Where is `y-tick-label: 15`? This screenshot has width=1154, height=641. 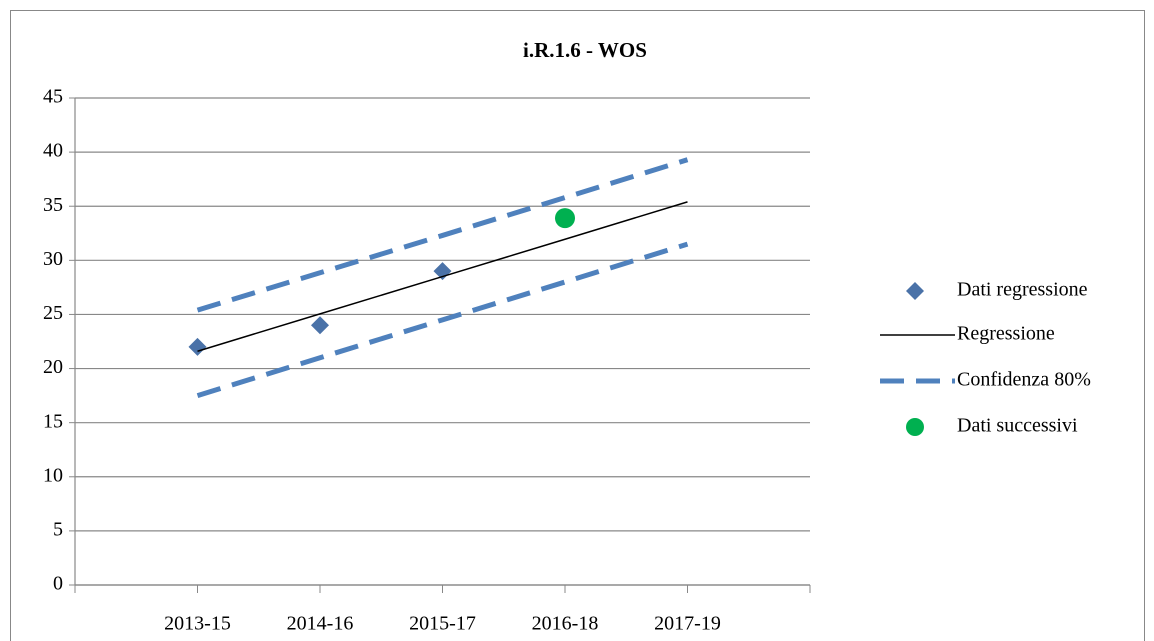 y-tick-label: 15 is located at coordinates (53, 421).